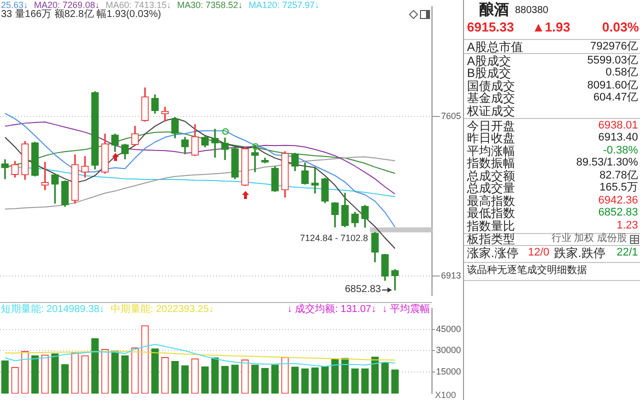  Describe the element at coordinates (627, 226) in the screenshot. I see `text: 1.23` at that location.